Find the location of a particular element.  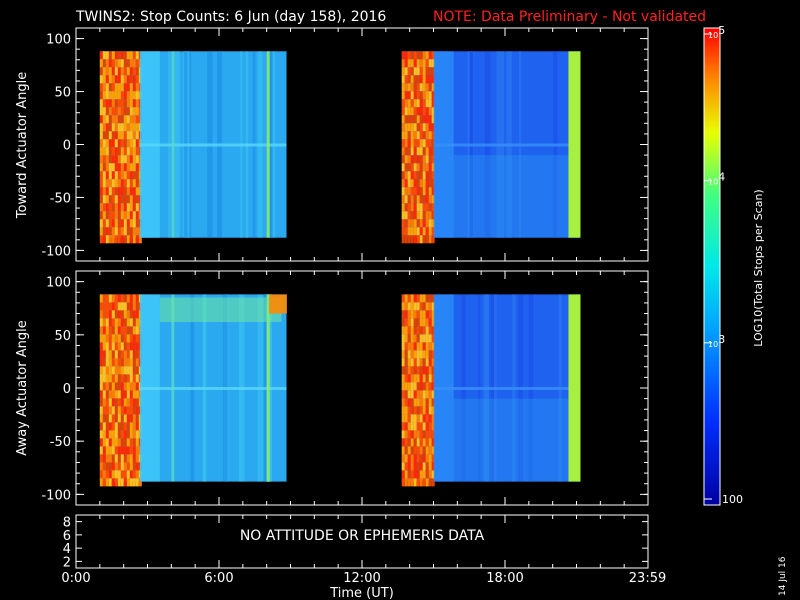

x-tick-label: 12:00 is located at coordinates (361, 578).